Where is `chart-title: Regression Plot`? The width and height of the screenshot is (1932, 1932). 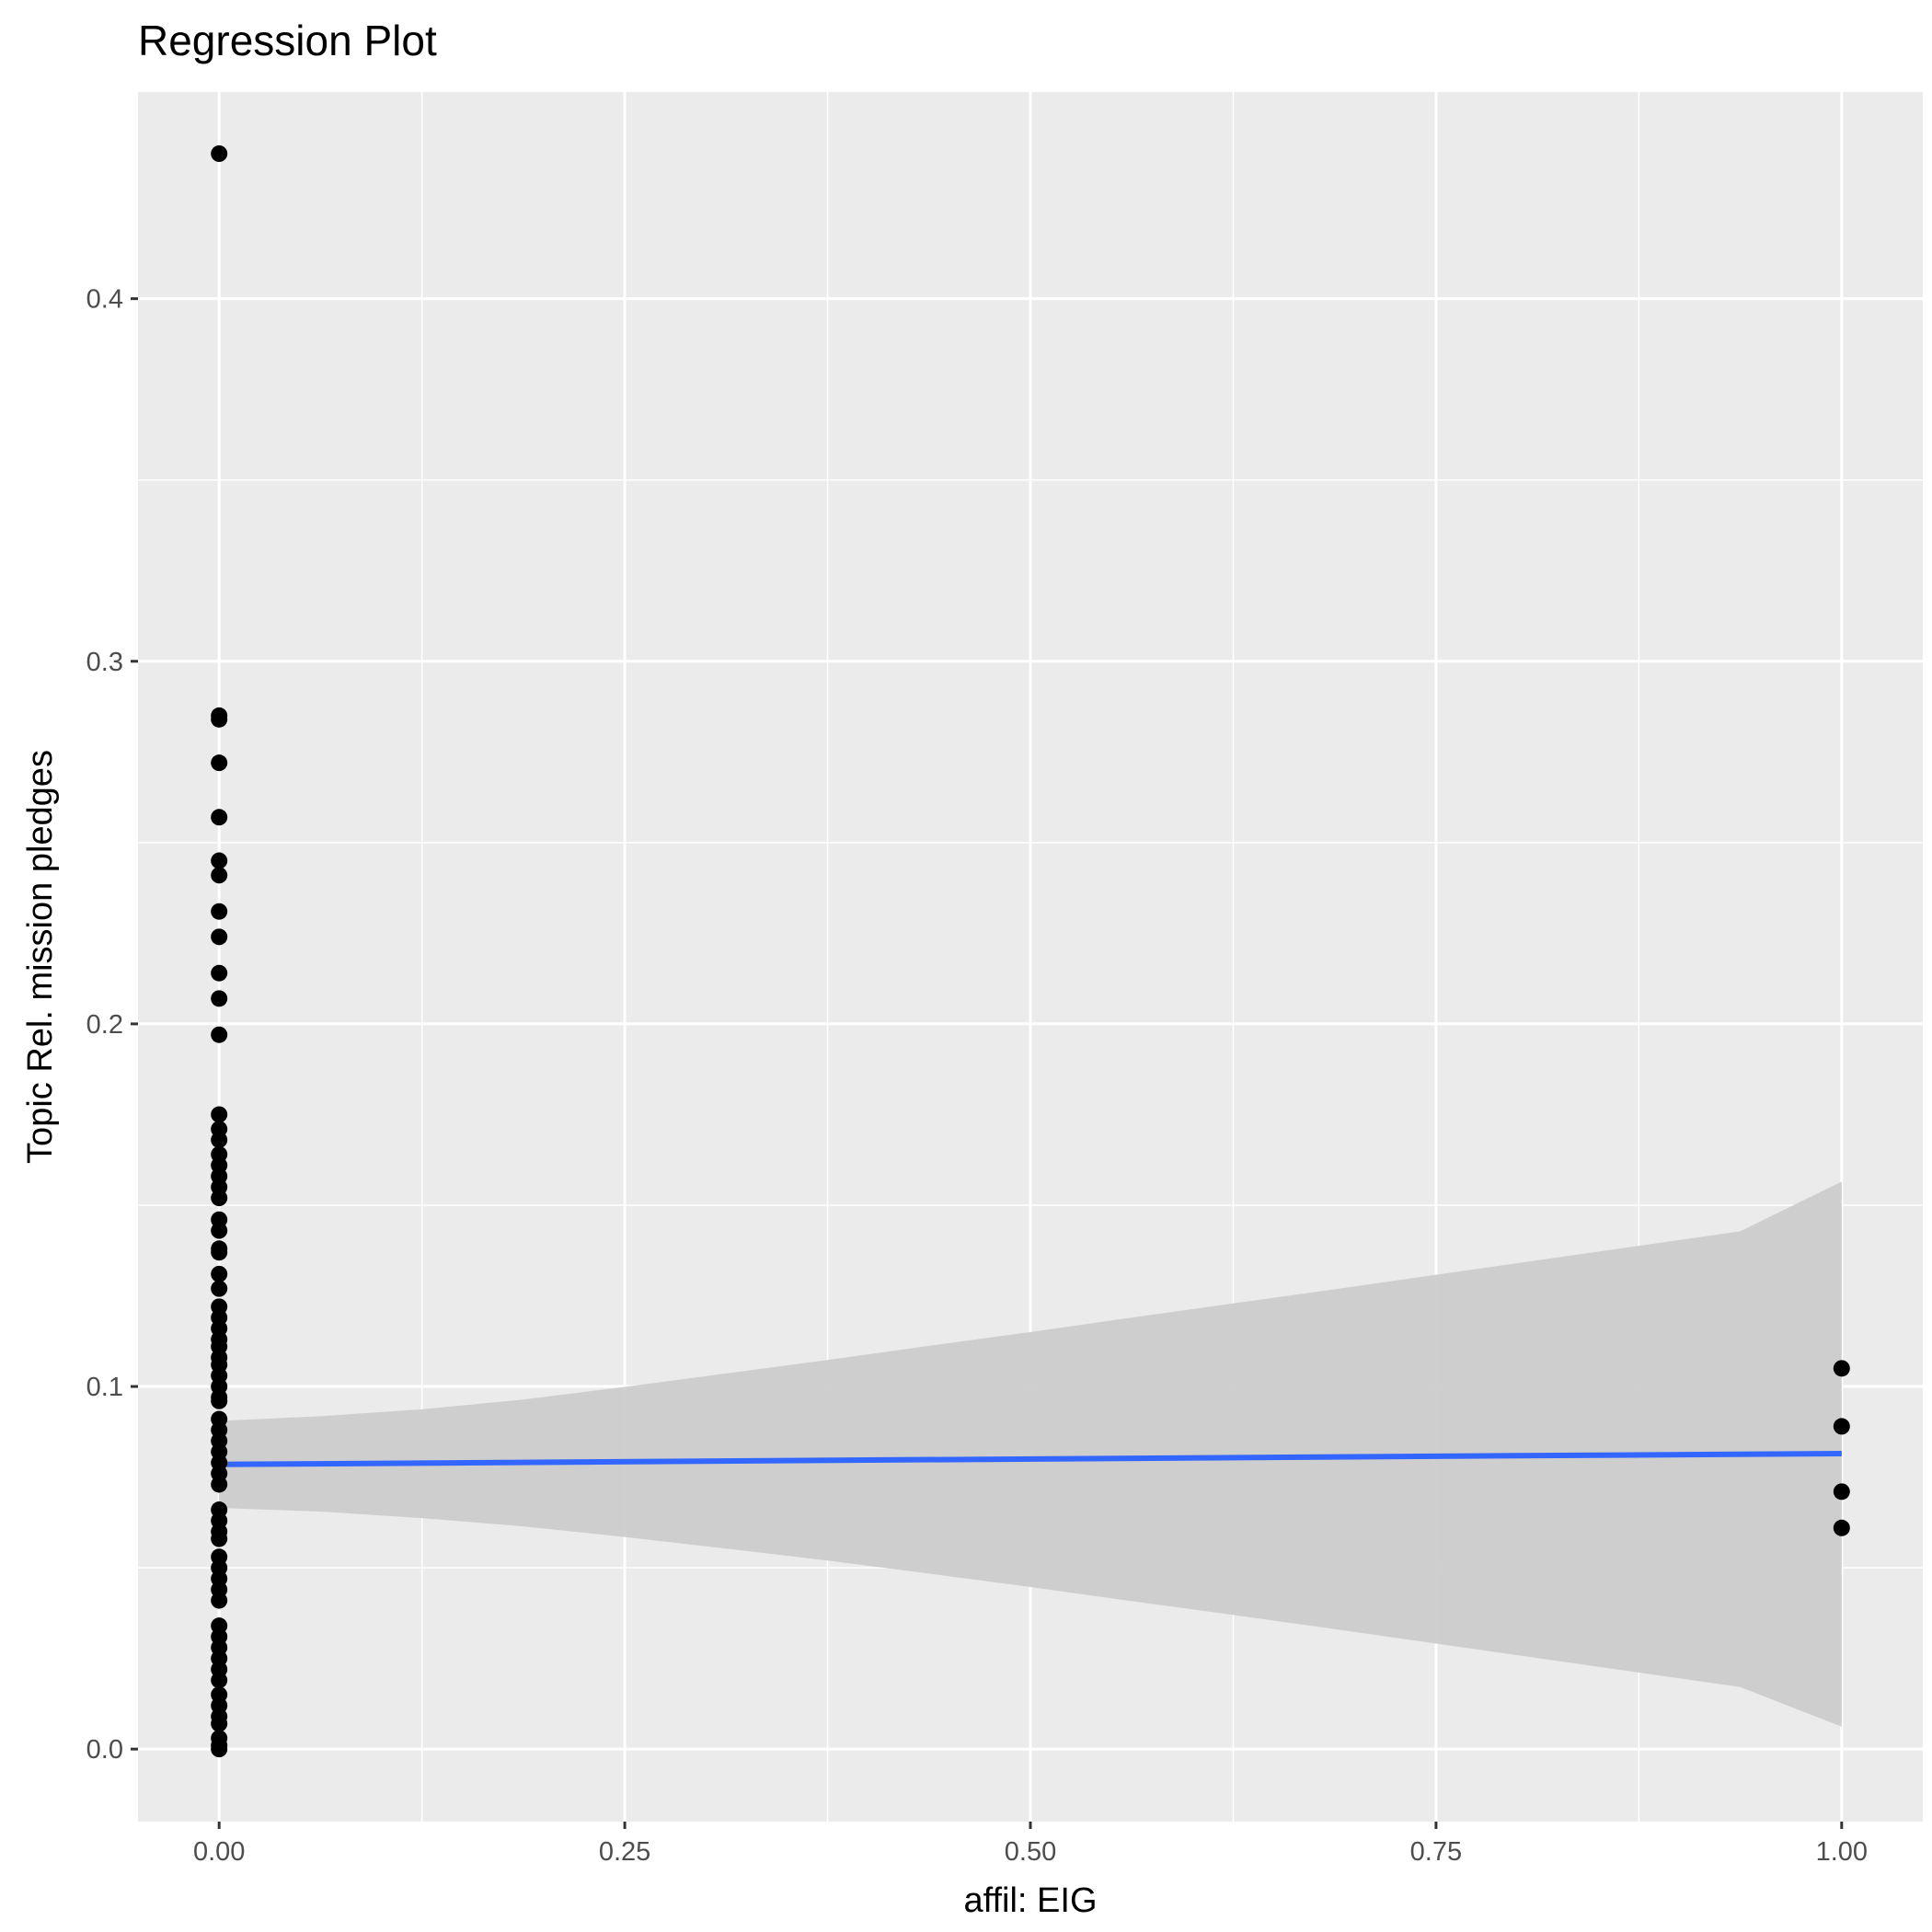
chart-title: Regression Plot is located at coordinates (287, 40).